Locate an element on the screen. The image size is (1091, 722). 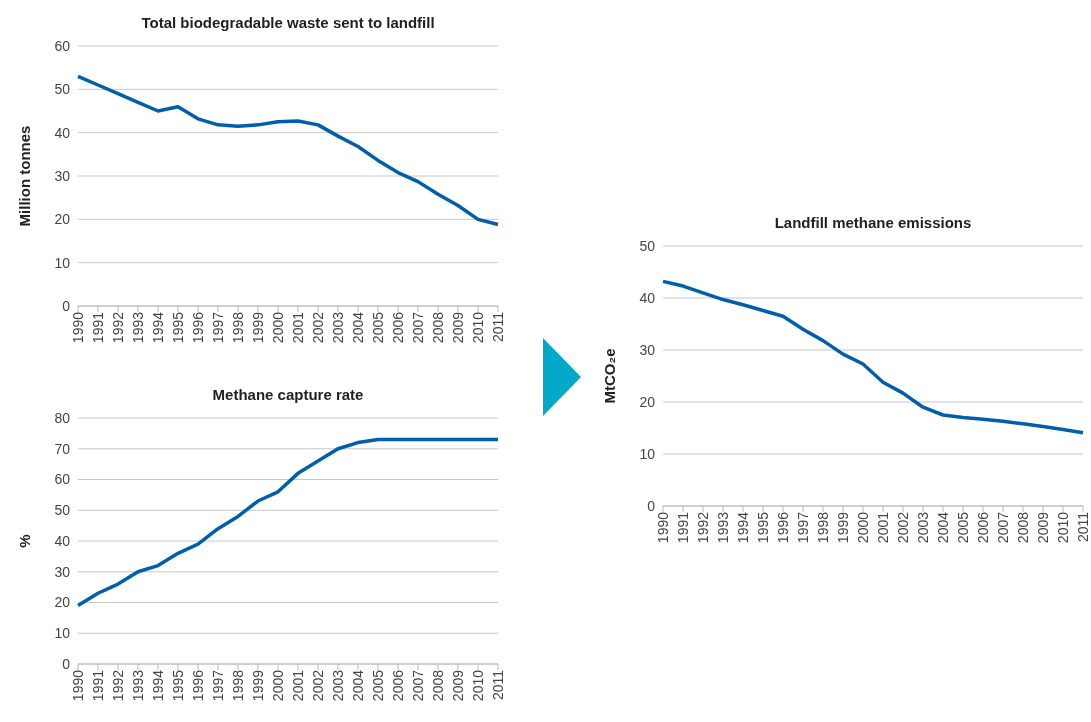
y-tick-label: 70 is located at coordinates (62, 448).